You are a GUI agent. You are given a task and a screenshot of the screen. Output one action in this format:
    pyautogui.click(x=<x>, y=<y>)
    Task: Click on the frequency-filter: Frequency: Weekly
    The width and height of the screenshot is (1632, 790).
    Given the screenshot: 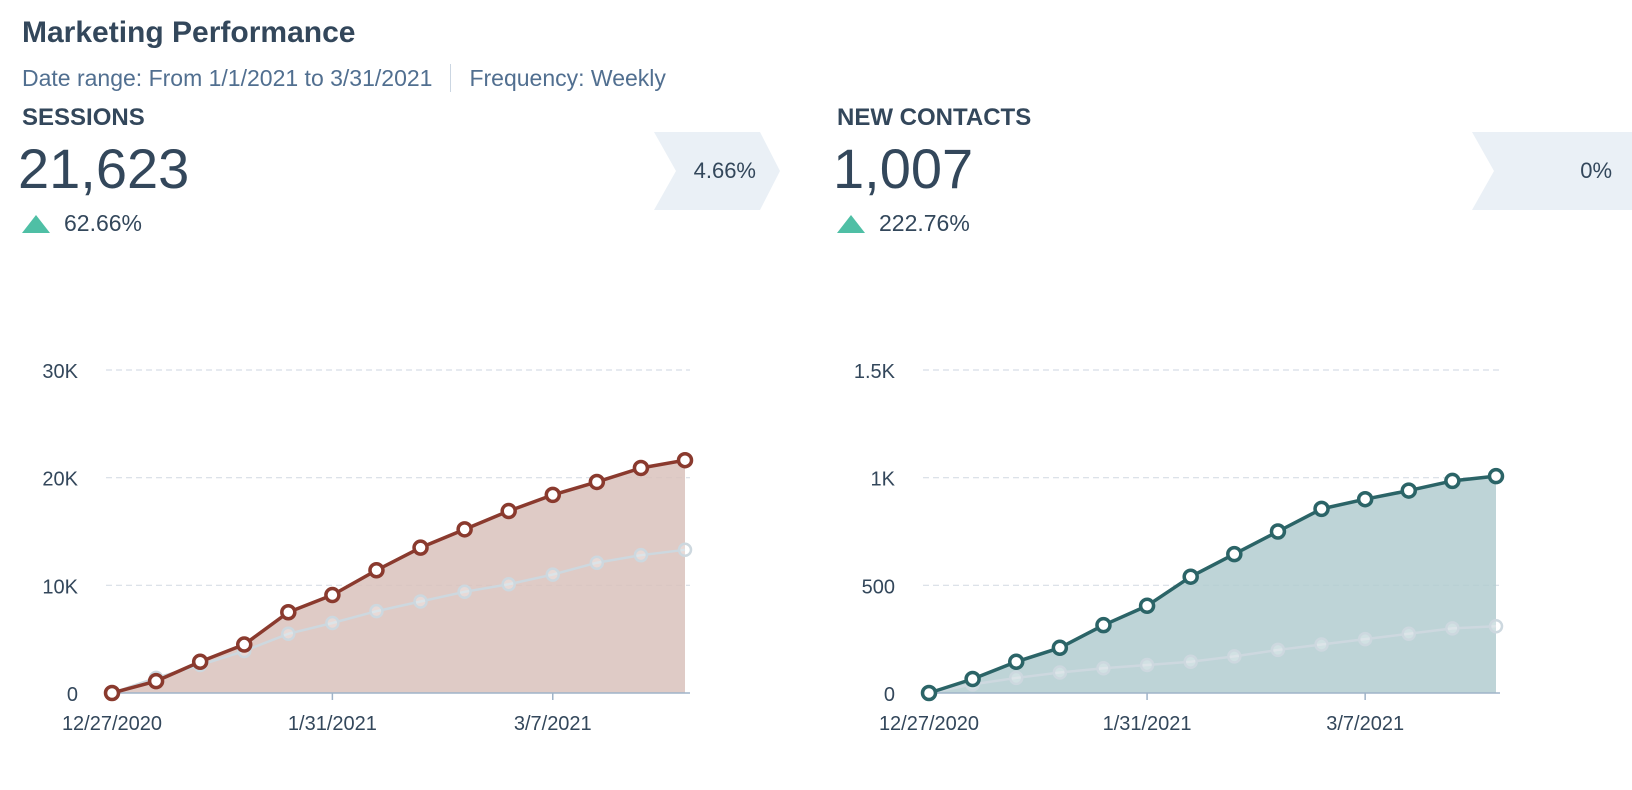 What is the action you would take?
    pyautogui.click(x=567, y=77)
    